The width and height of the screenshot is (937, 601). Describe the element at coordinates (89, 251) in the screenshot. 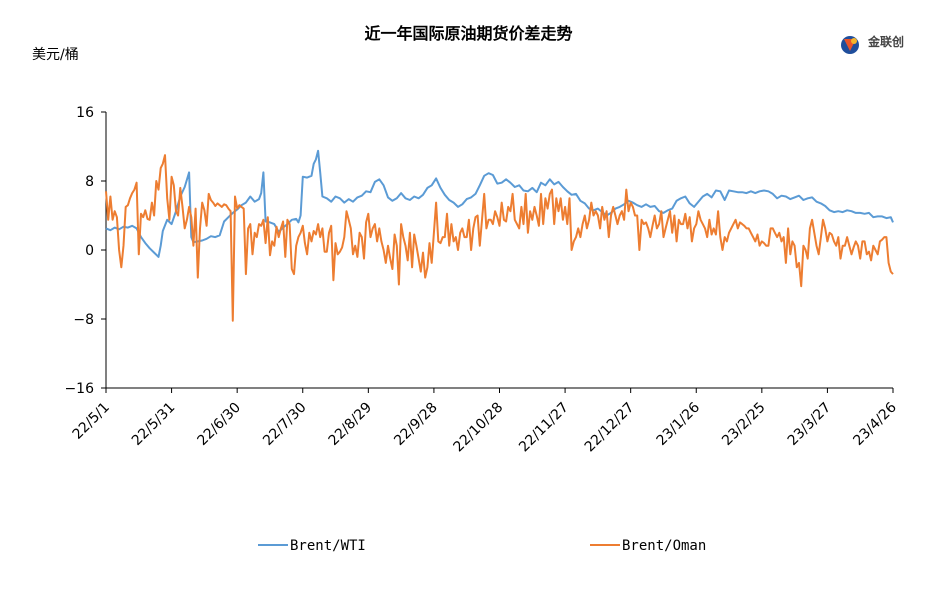

I see `y-tick-label: 0` at that location.